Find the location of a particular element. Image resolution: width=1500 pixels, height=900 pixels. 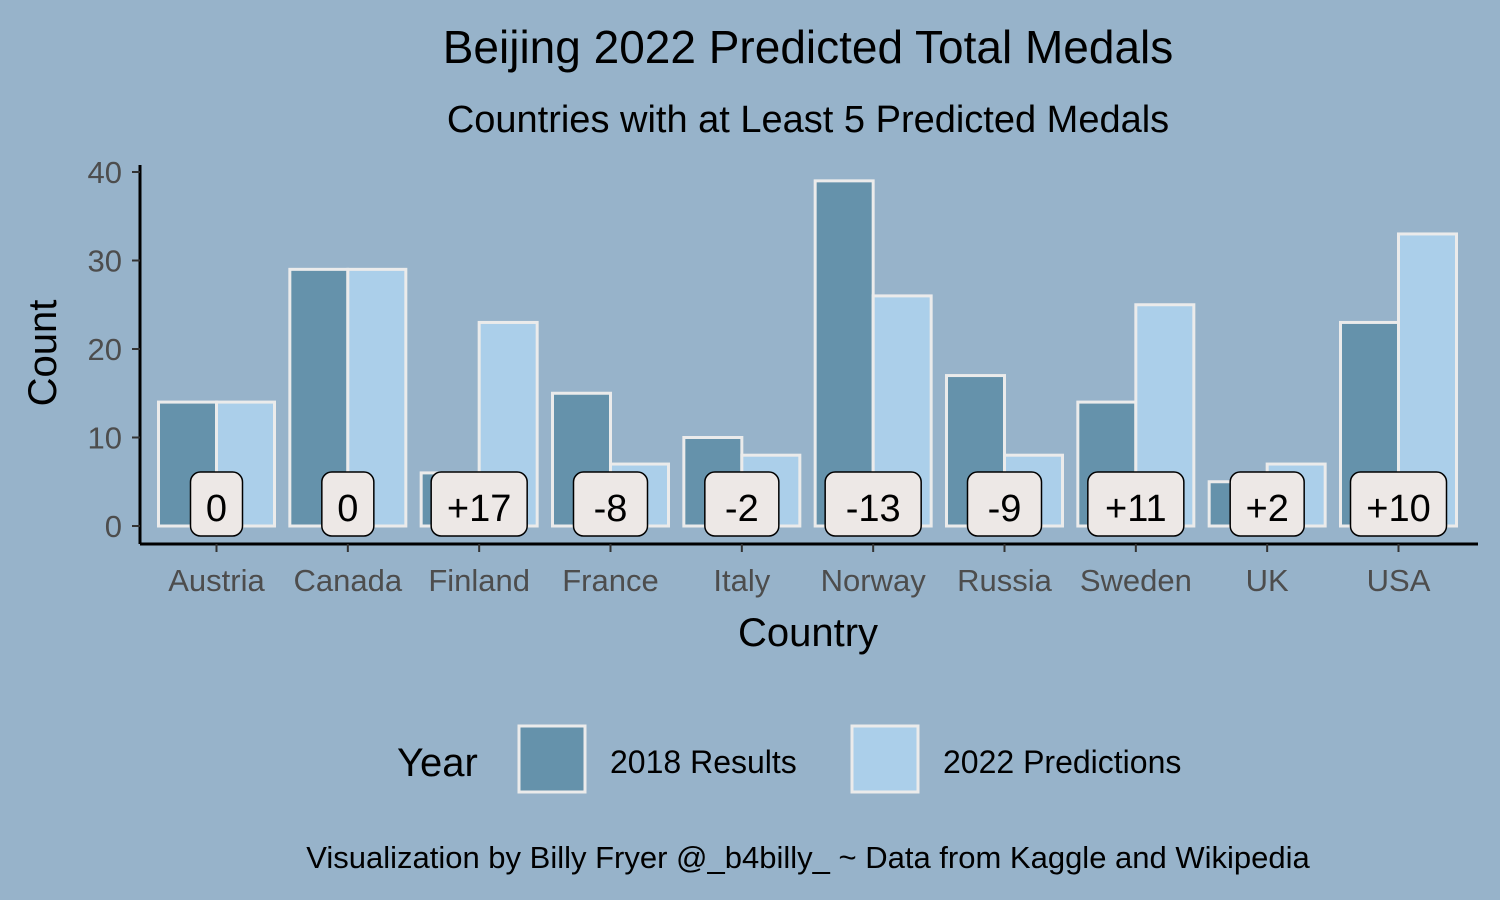

difference-label-sweden: +11 is located at coordinates (1136, 509).